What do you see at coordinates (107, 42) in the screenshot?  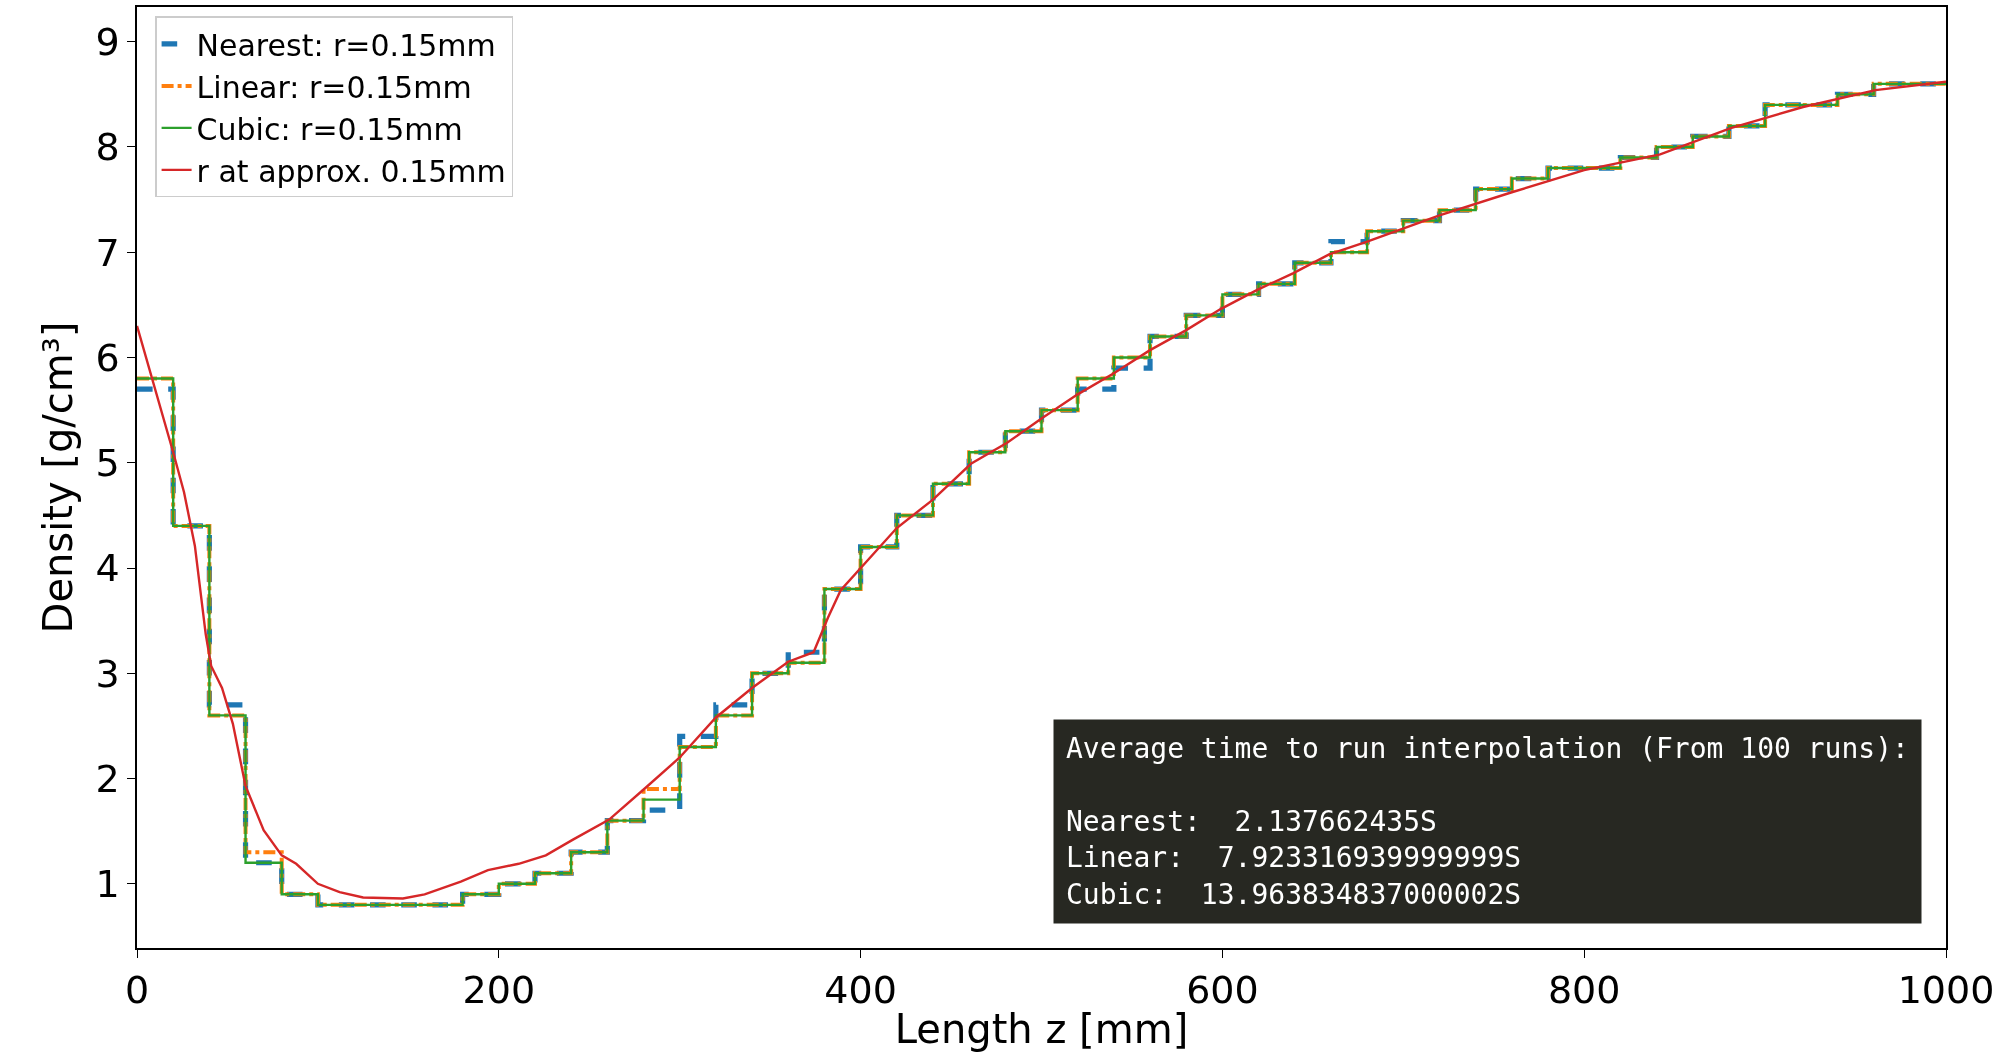 I see `y-tick-label: 9` at bounding box center [107, 42].